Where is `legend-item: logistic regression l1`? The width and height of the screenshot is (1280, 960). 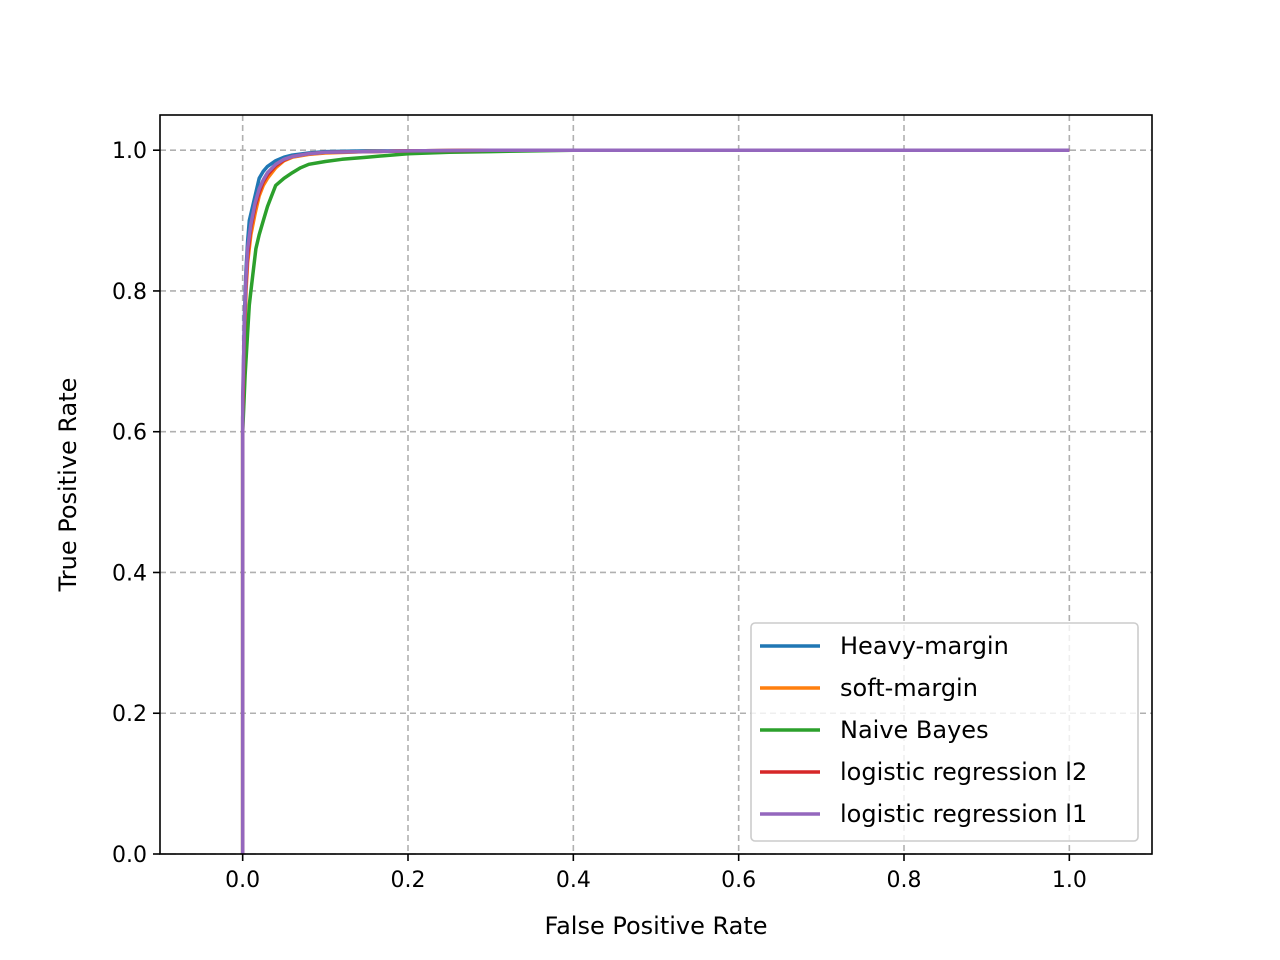
legend-item: logistic regression l1 is located at coordinates (923, 814).